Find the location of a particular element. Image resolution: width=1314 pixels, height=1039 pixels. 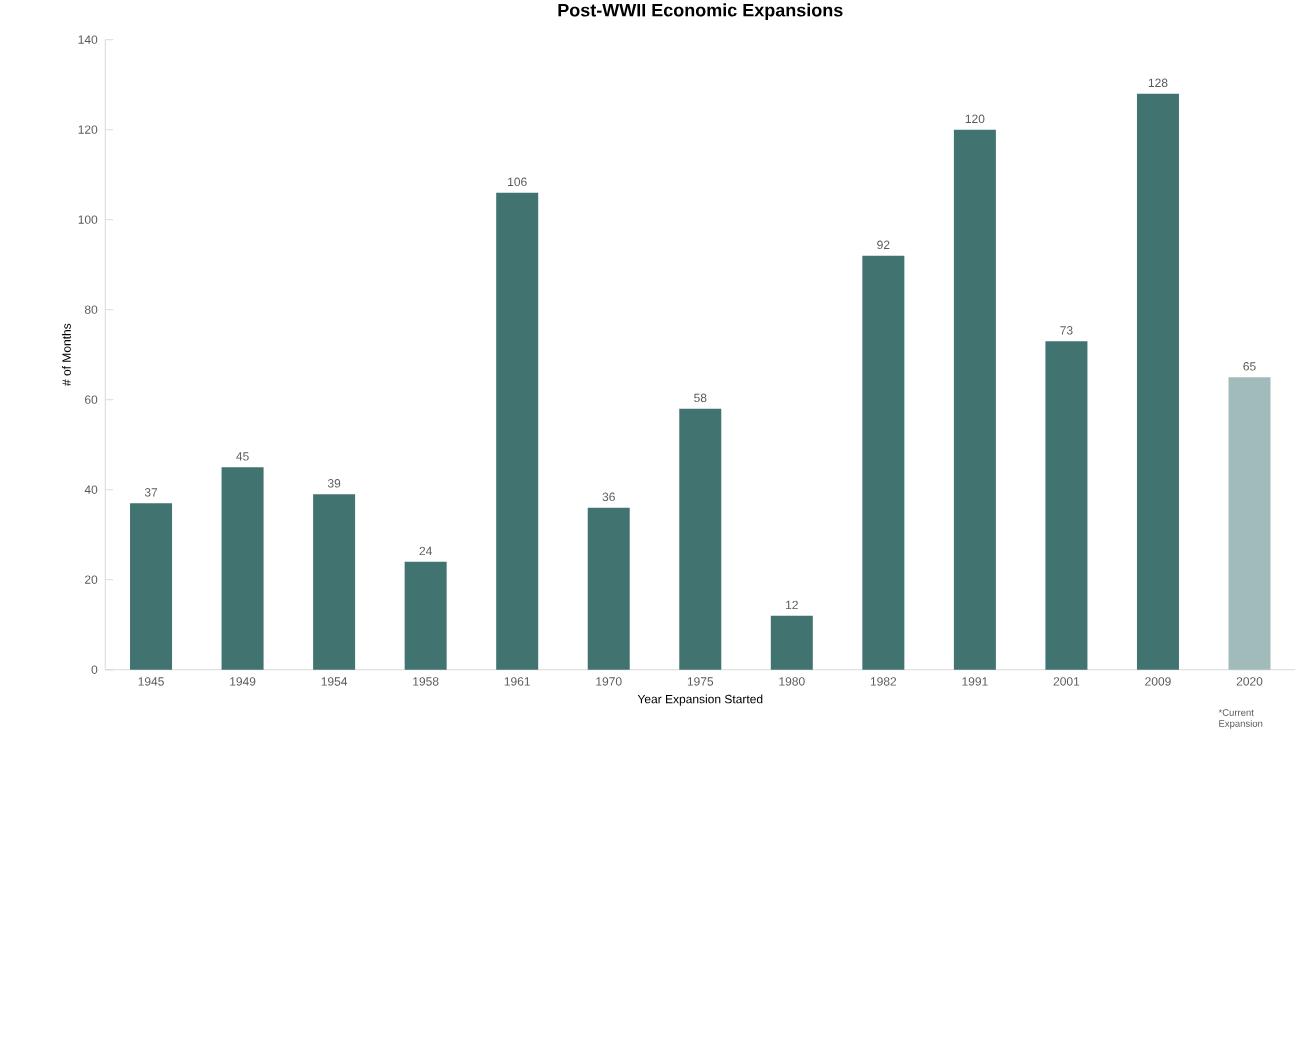

x-tick-label: 1970 is located at coordinates (609, 681).